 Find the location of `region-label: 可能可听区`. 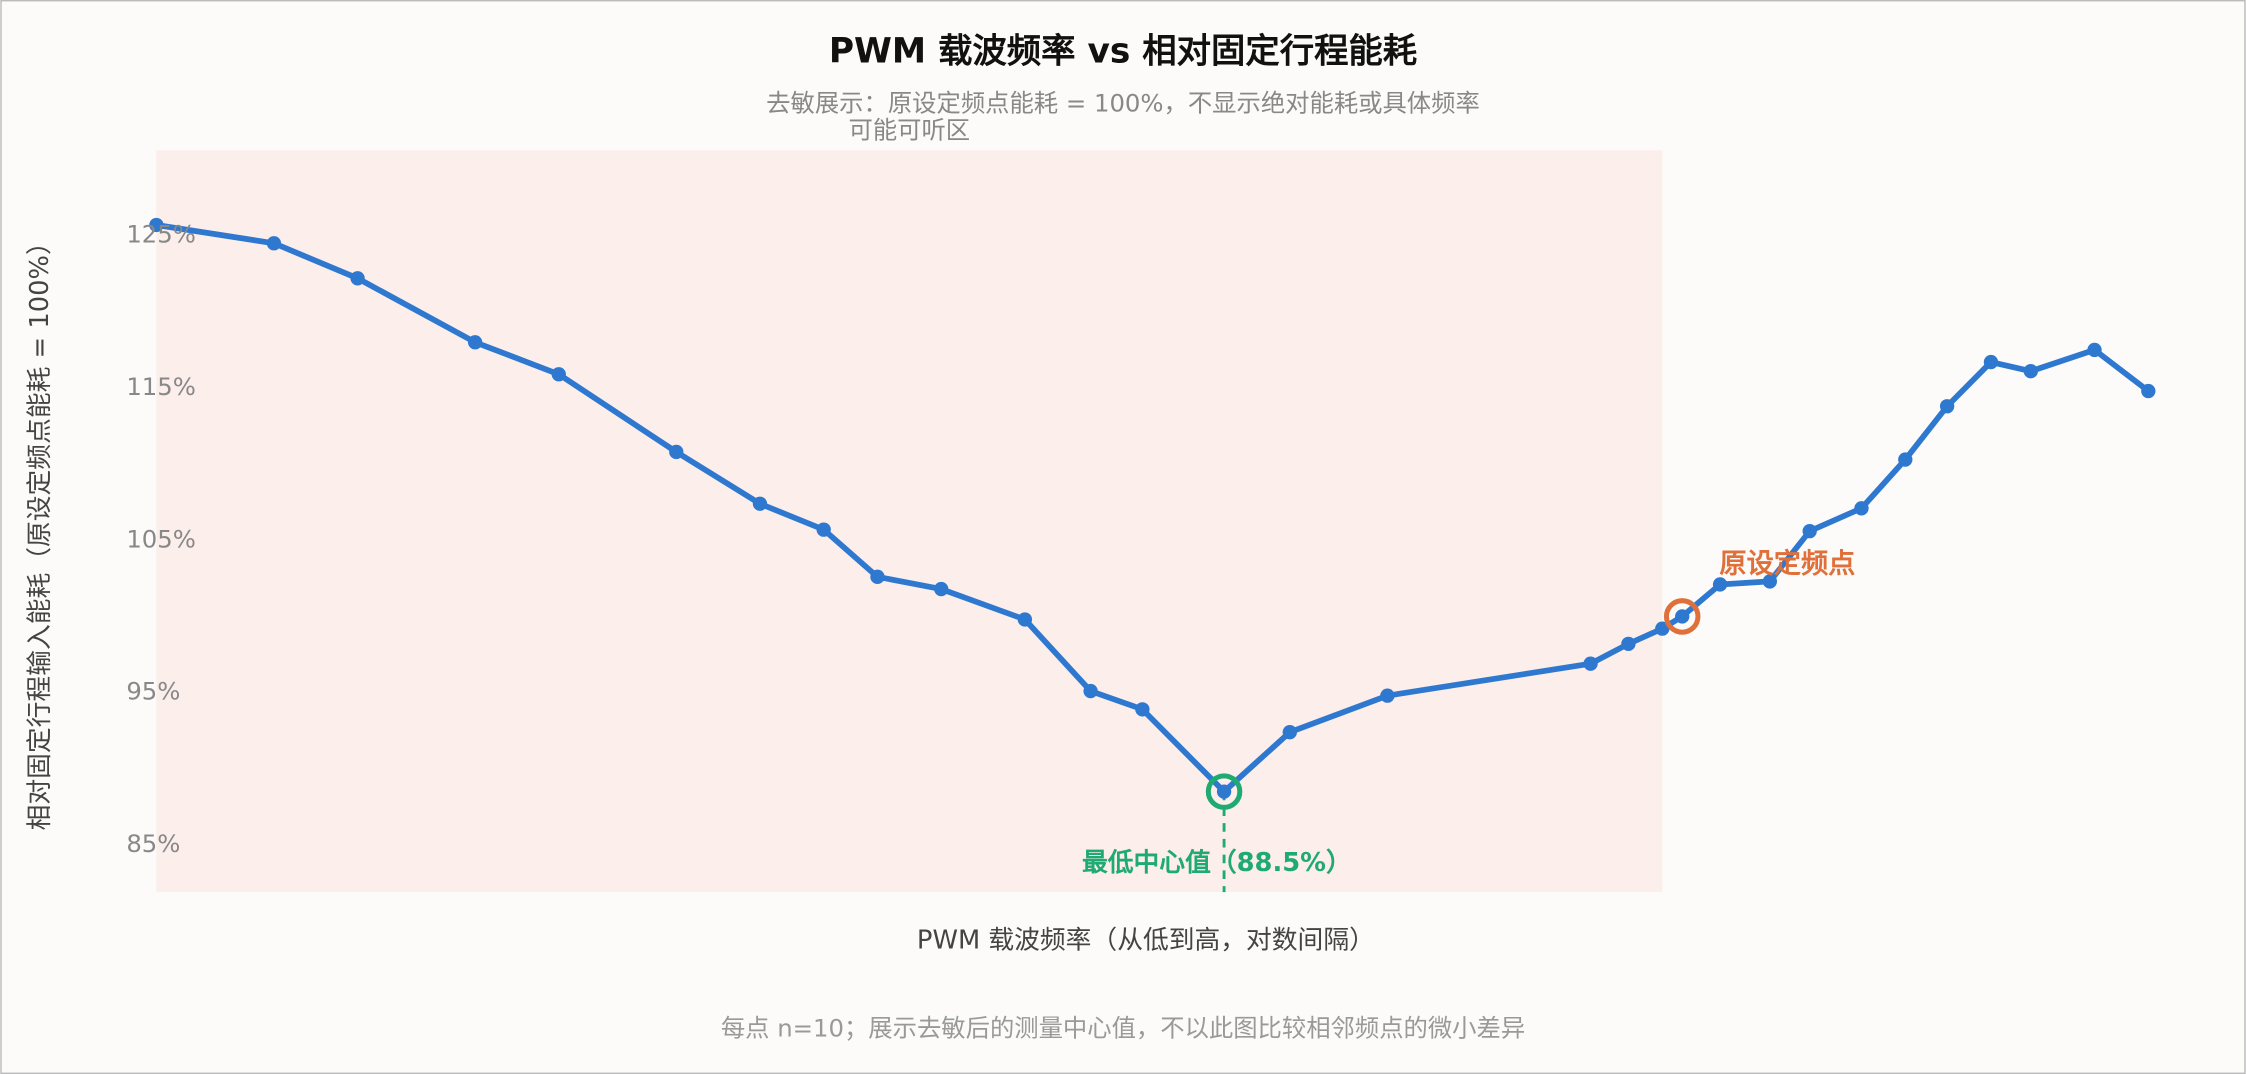

region-label: 可能可听区 is located at coordinates (910, 130).